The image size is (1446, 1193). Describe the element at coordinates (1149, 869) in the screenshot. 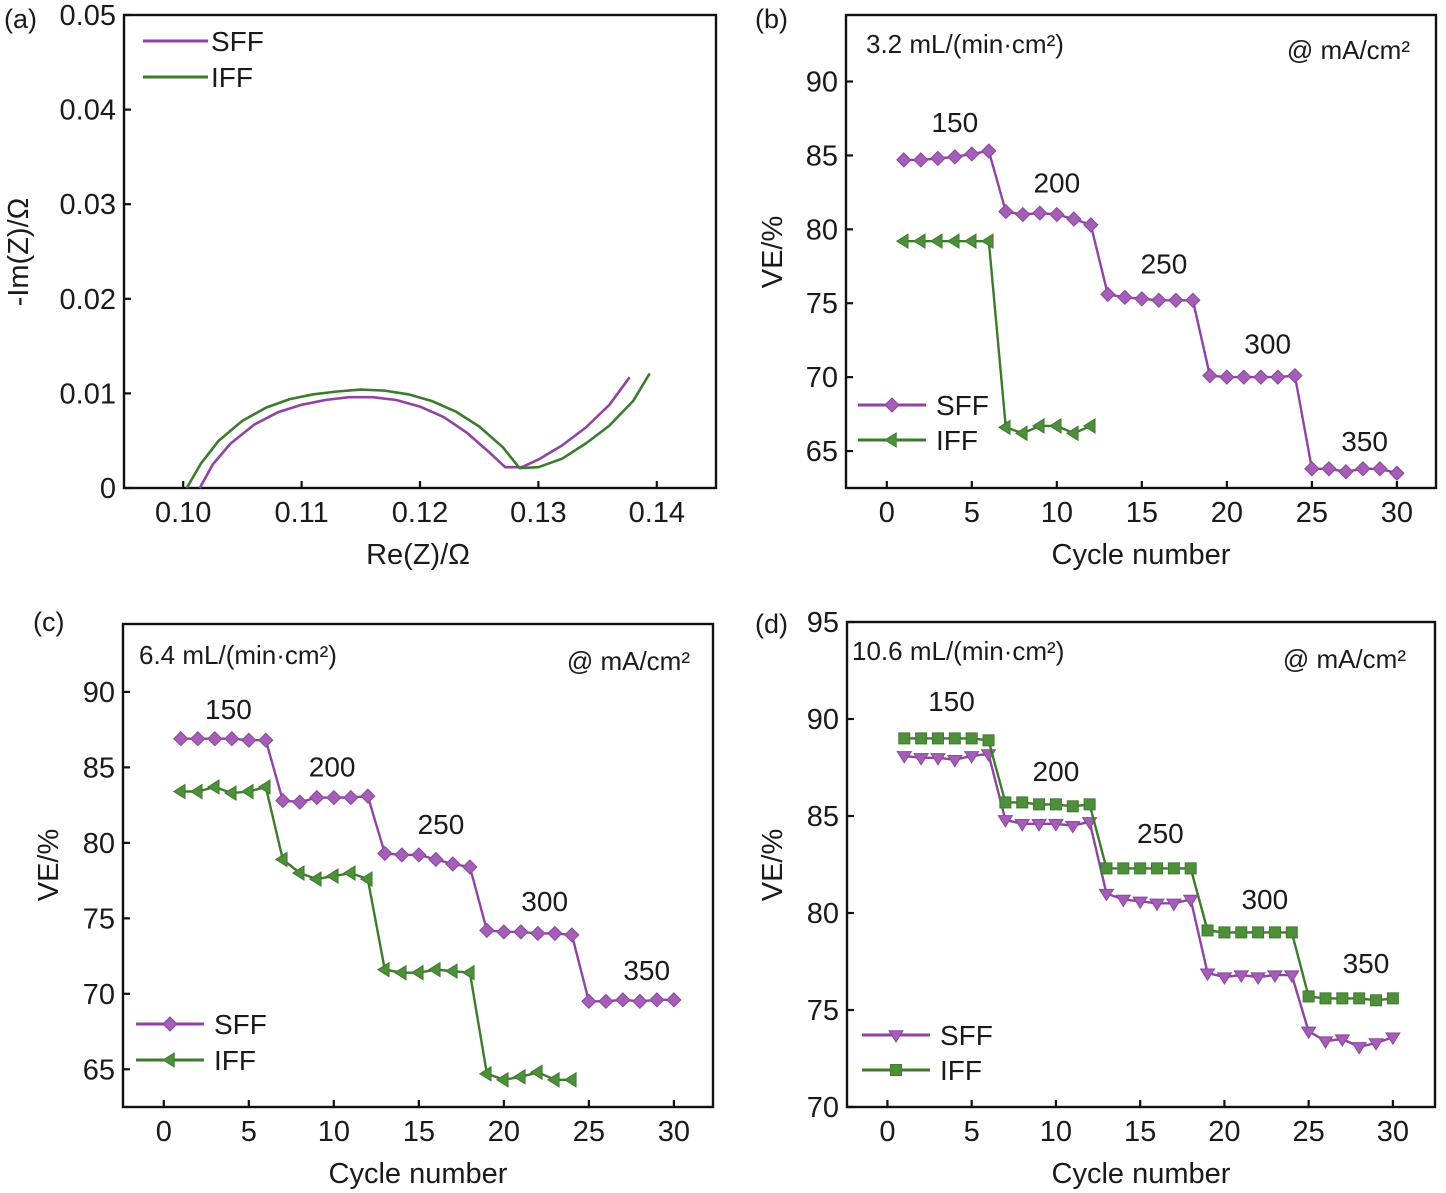

I see `series-line-iff` at that location.